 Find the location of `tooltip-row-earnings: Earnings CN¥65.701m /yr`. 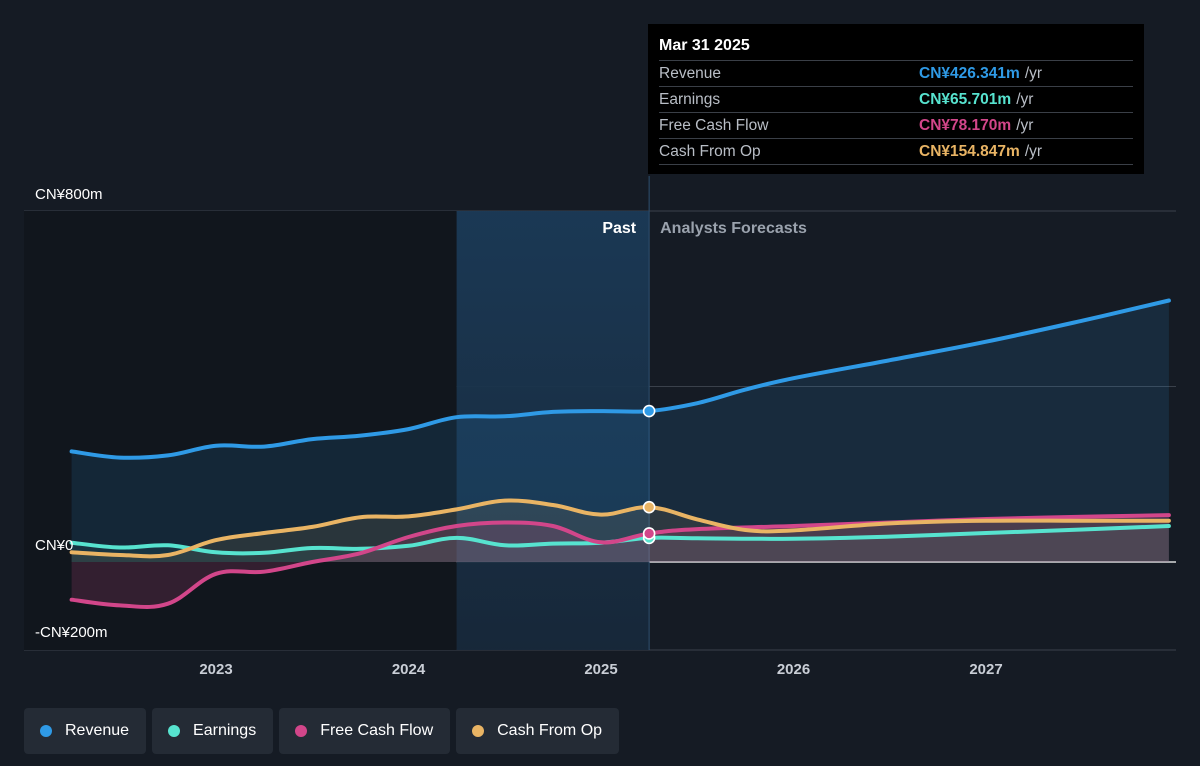

tooltip-row-earnings: Earnings CN¥65.701m /yr is located at coordinates (896, 99).